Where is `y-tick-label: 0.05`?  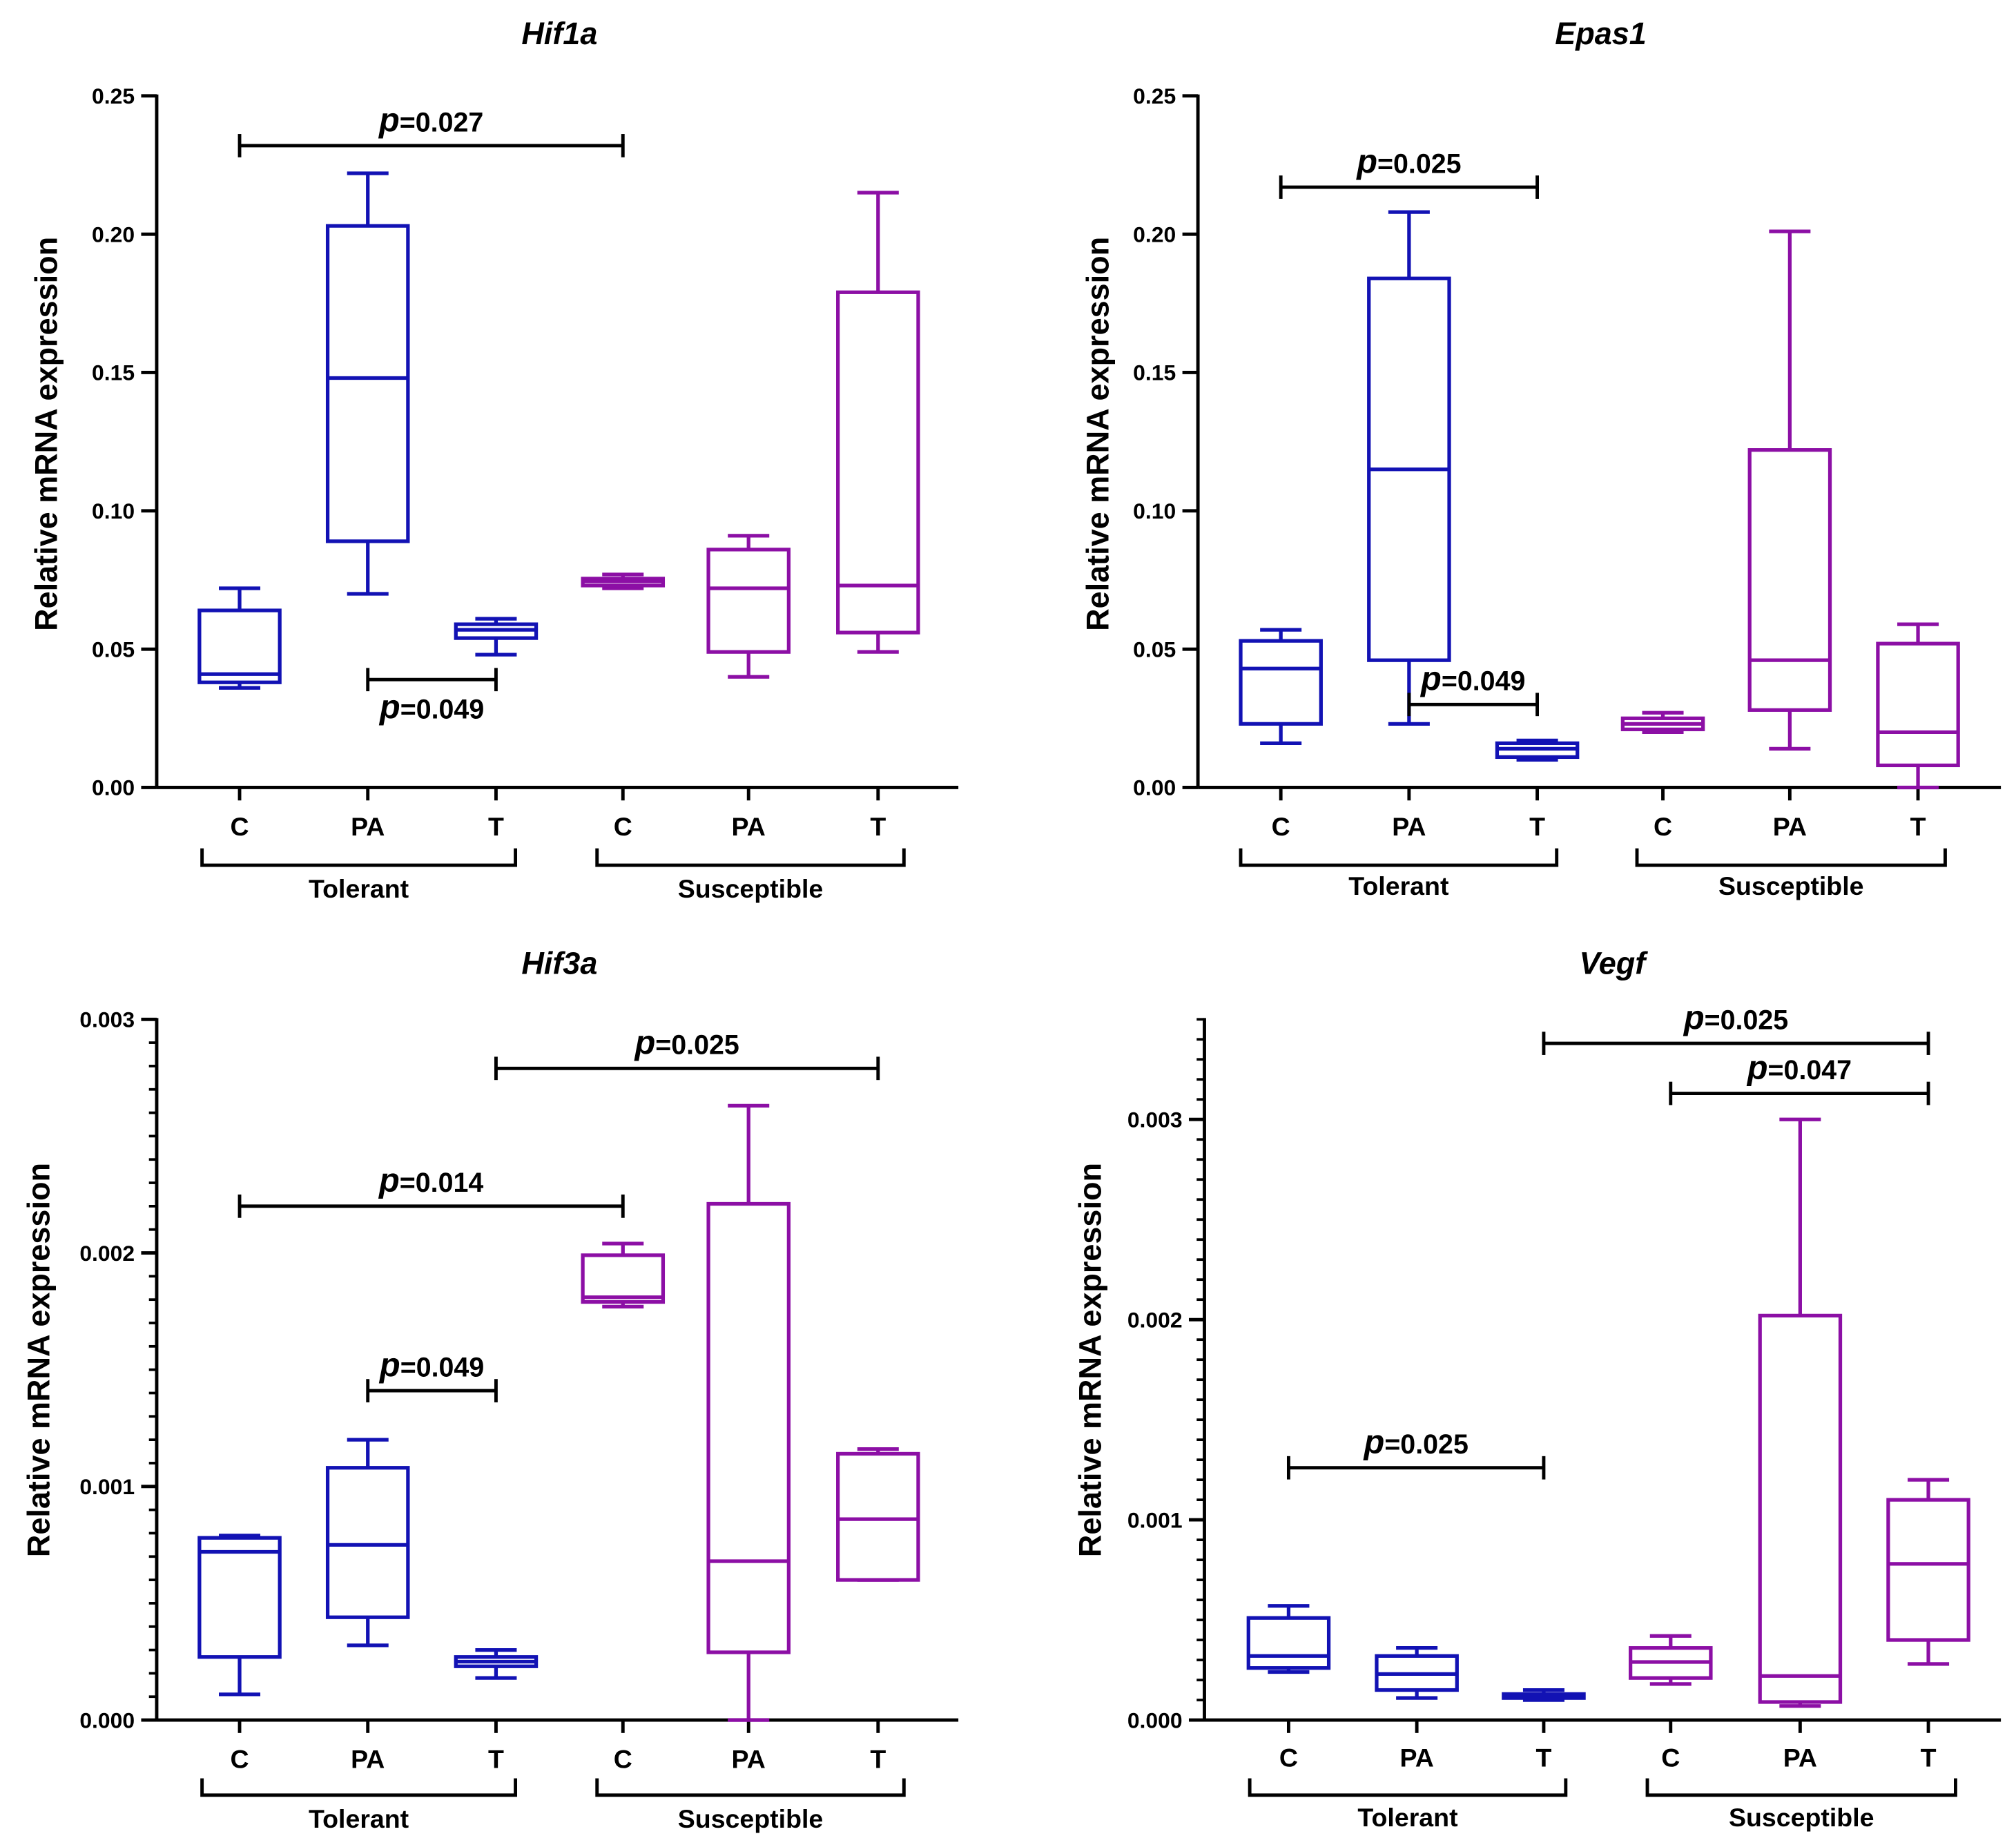 y-tick-label: 0.05 is located at coordinates (1154, 649).